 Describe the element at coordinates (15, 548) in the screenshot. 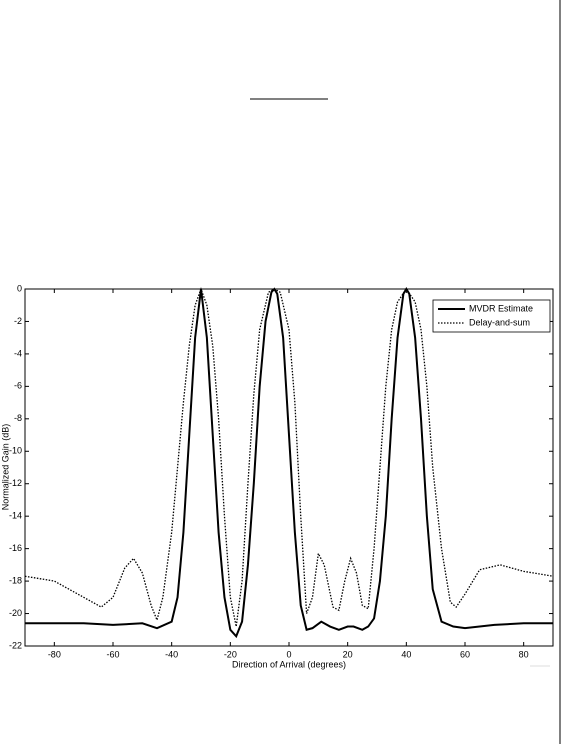

I see `y-tick-label: -16` at that location.